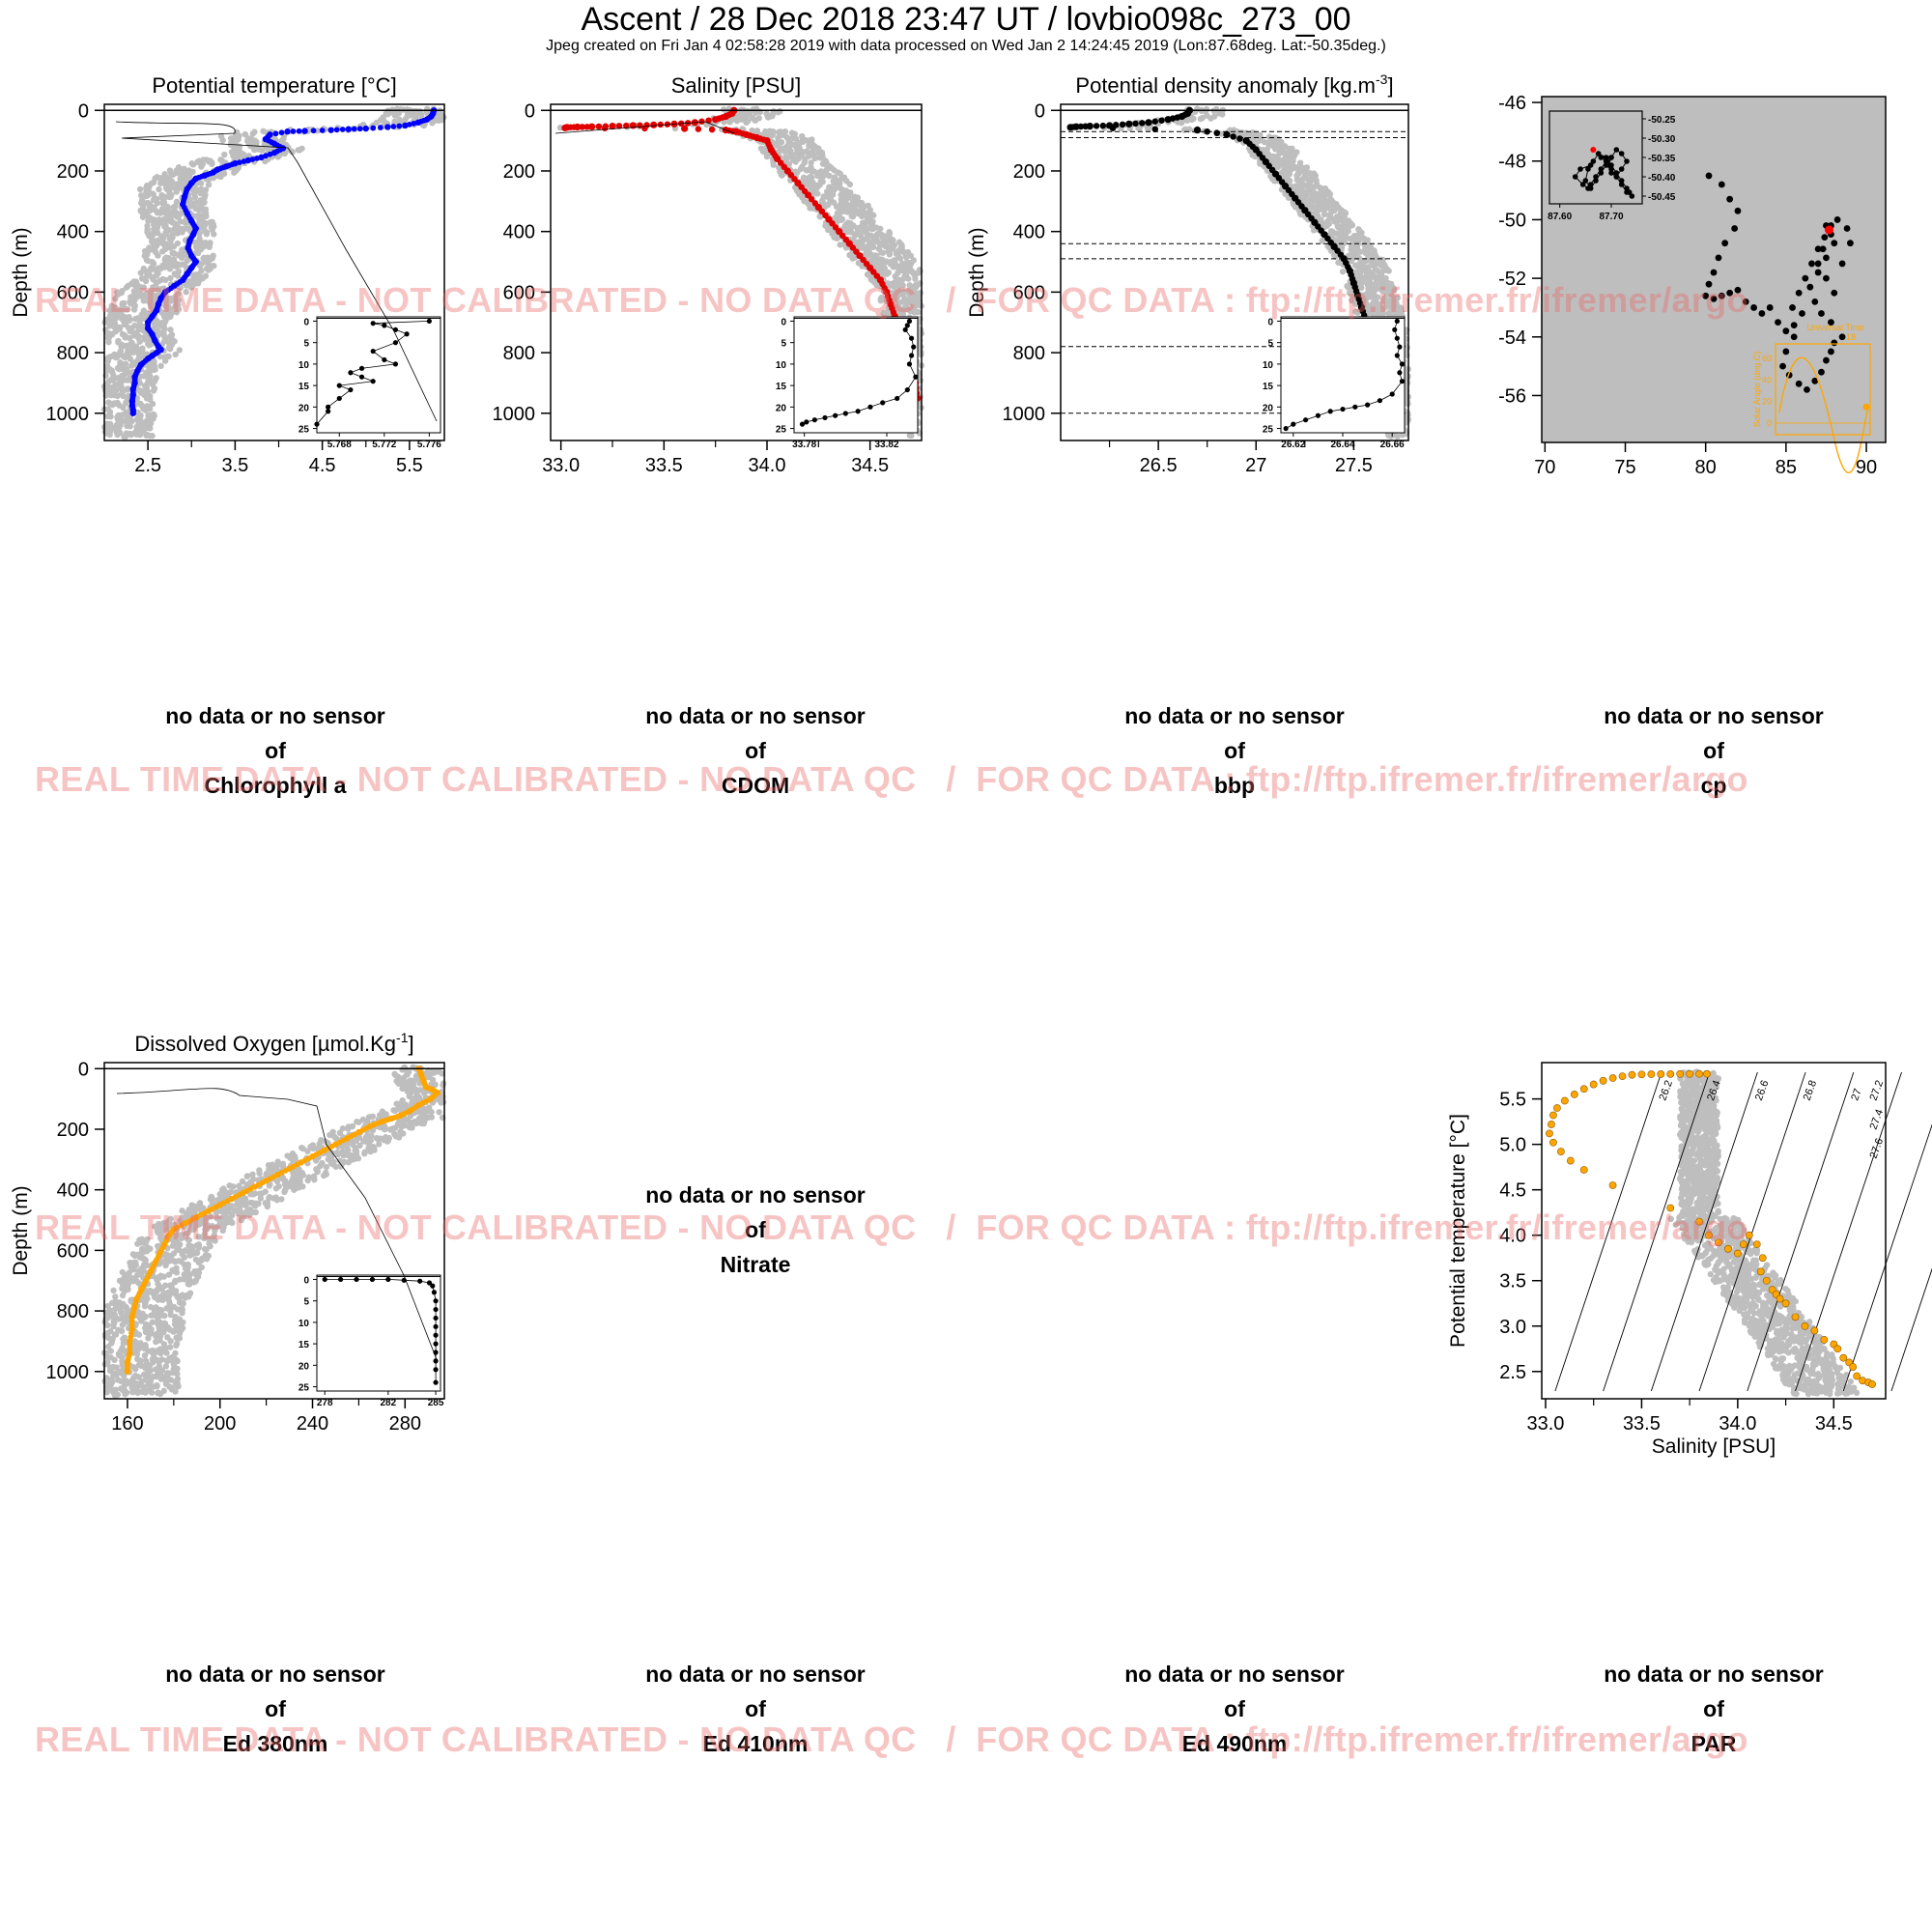  Describe the element at coordinates (1293, 445) in the screenshot. I see `inset-x-tick-label: 26.62` at that location.